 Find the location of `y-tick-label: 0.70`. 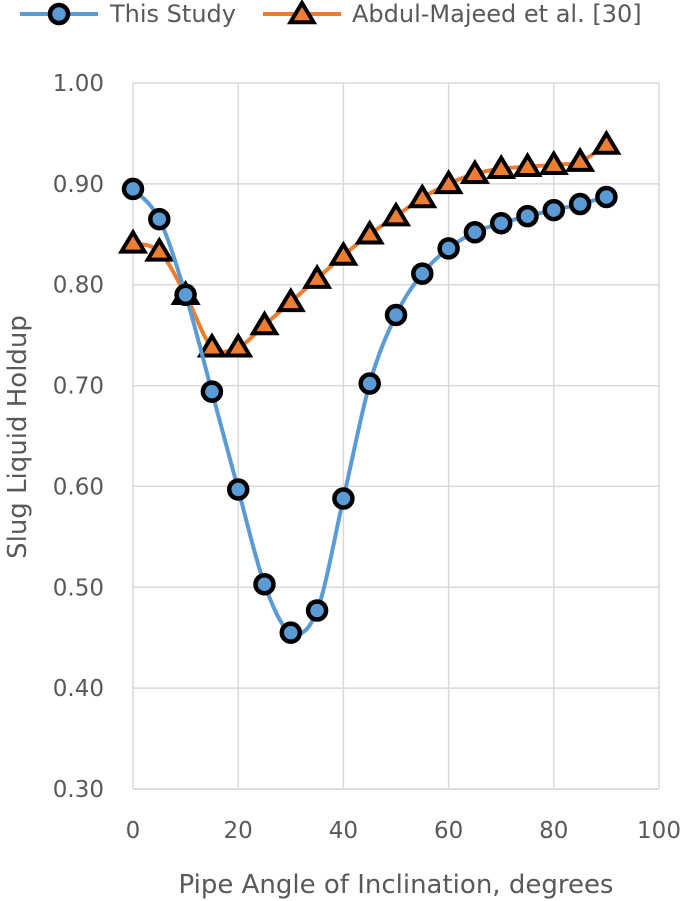

y-tick-label: 0.70 is located at coordinates (78, 387).